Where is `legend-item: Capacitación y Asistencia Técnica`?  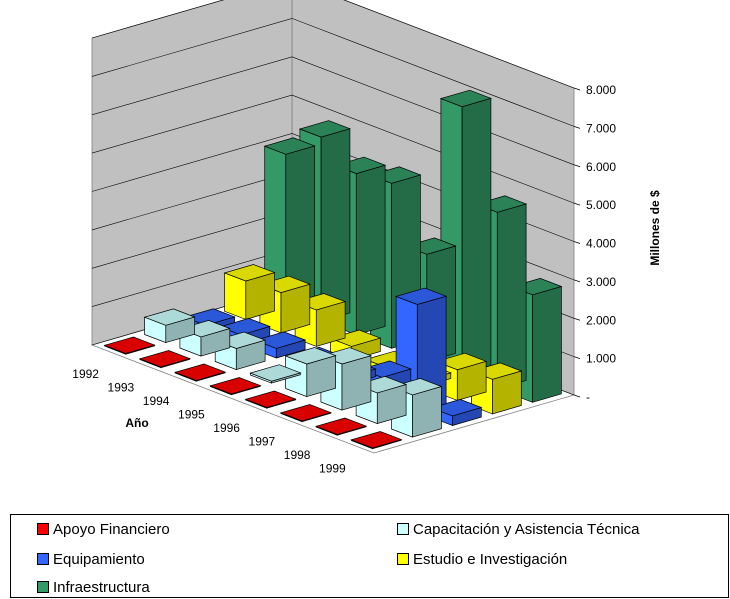 legend-item: Capacitación y Asistencia Técnica is located at coordinates (518, 529).